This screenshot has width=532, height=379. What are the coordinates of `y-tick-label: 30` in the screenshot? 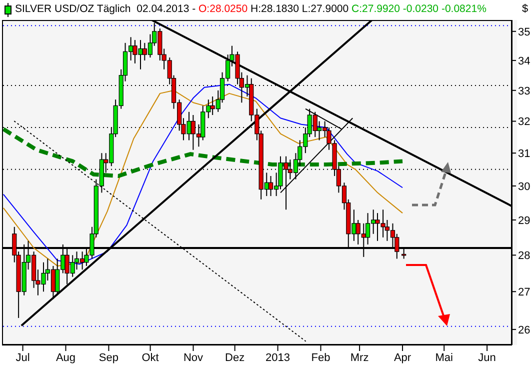 It's located at (524, 186).